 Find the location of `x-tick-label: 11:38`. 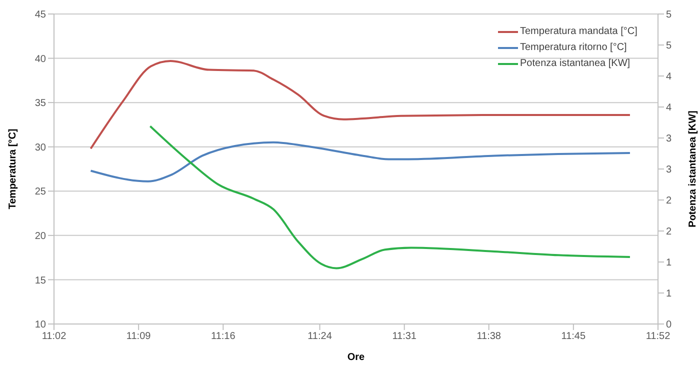

x-tick-label: 11:38 is located at coordinates (489, 336).